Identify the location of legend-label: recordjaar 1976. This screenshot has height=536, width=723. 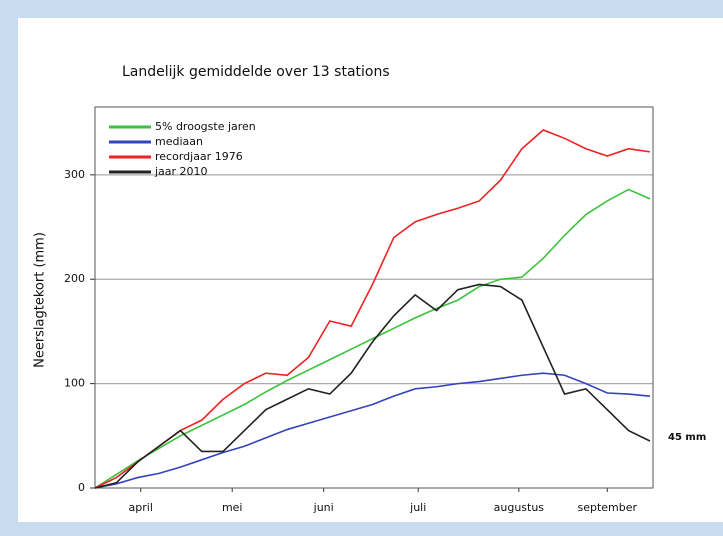
(199, 156).